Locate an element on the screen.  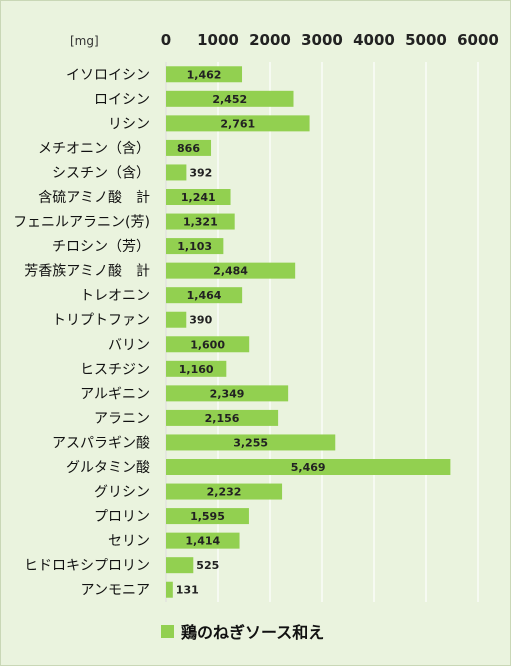
data-label: 131 is located at coordinates (187, 590).